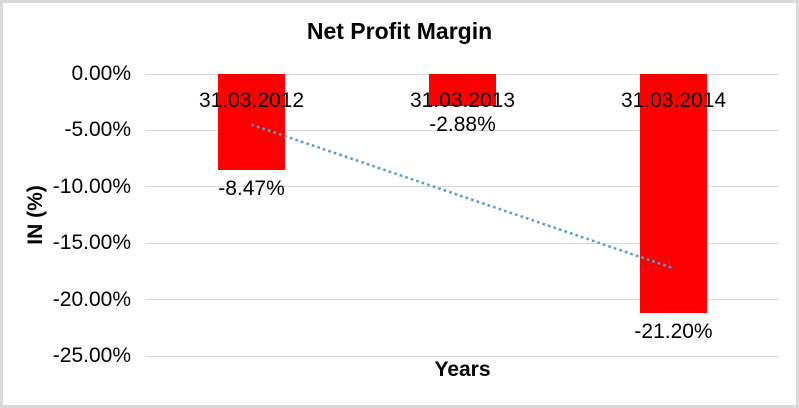 The width and height of the screenshot is (799, 408). What do you see at coordinates (462, 125) in the screenshot?
I see `value-label: -2.88%` at bounding box center [462, 125].